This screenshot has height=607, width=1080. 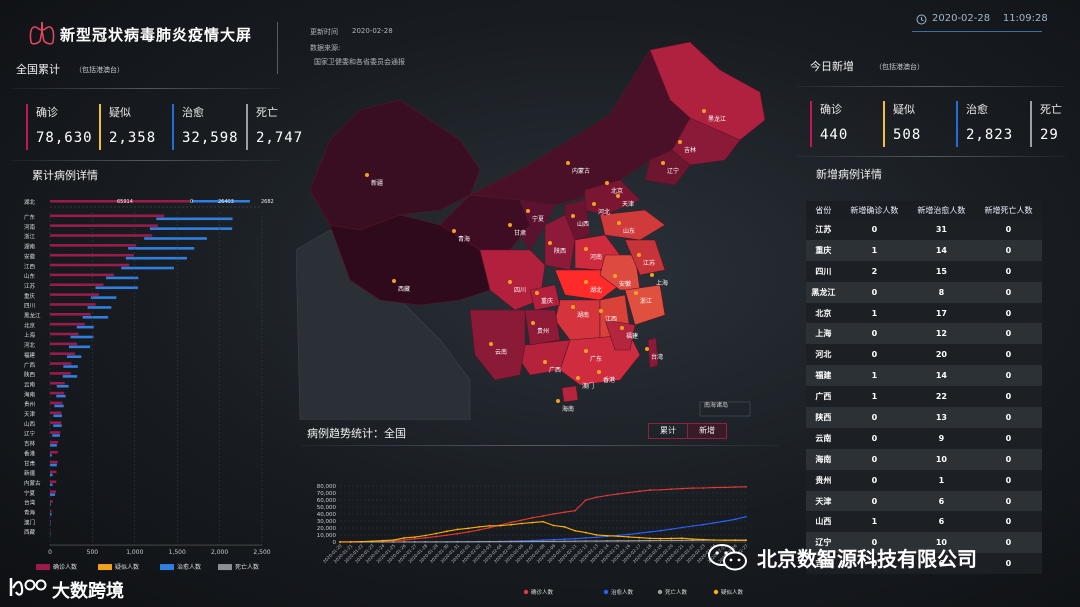 I want to click on table-header-cell: 新增确诊人数, so click(x=874, y=210).